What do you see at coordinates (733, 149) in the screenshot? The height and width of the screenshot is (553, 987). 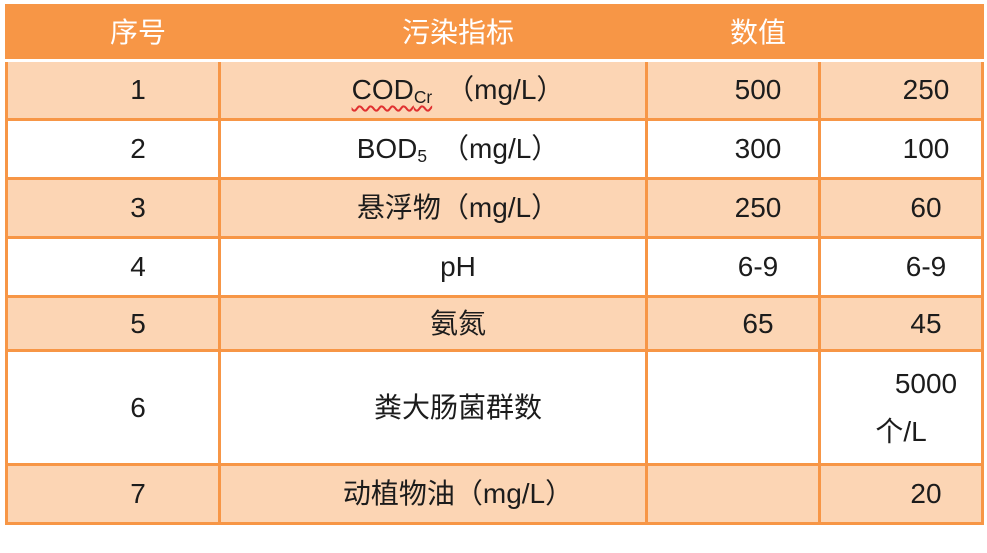 I see `cell-value-1: 300` at bounding box center [733, 149].